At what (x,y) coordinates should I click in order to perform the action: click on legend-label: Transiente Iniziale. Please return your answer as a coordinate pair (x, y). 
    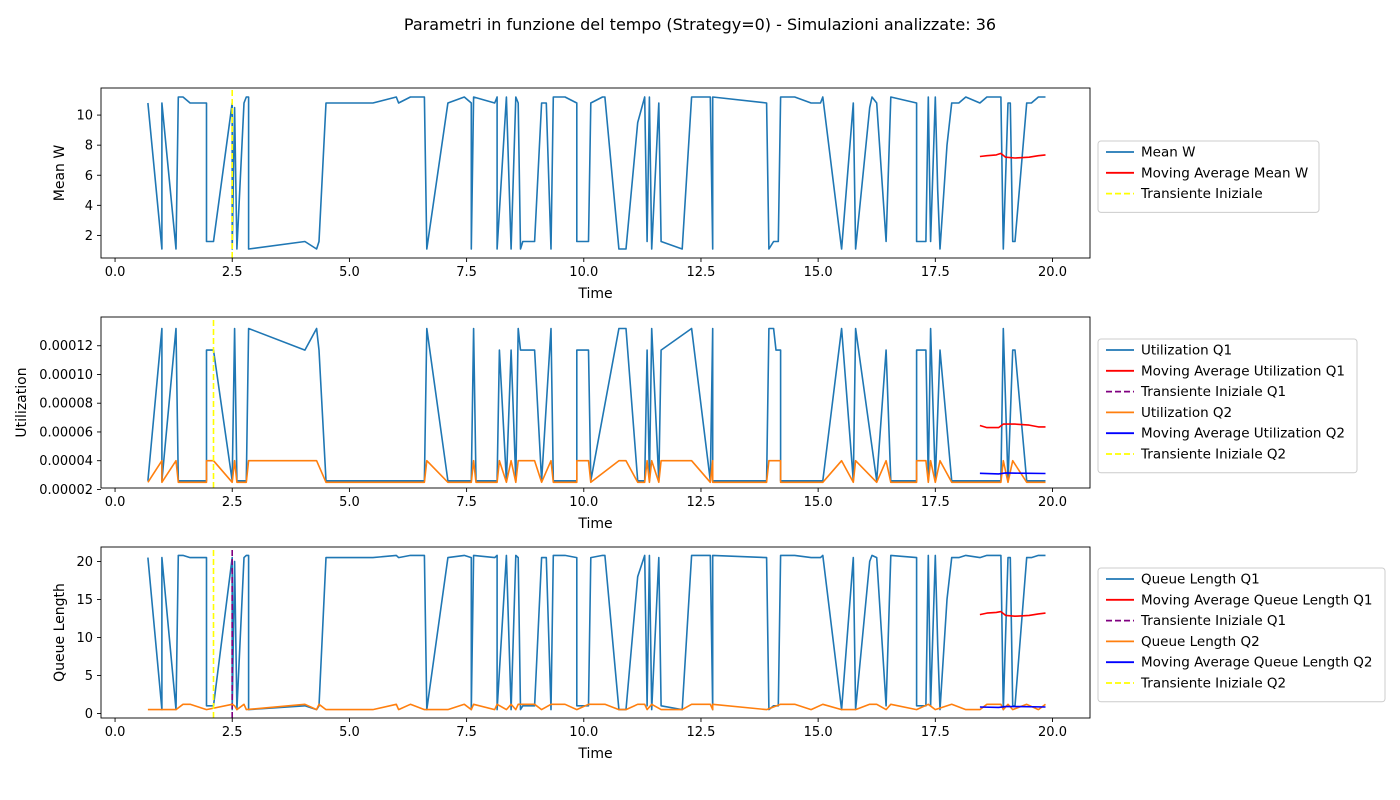
    Looking at the image, I should click on (1201, 194).